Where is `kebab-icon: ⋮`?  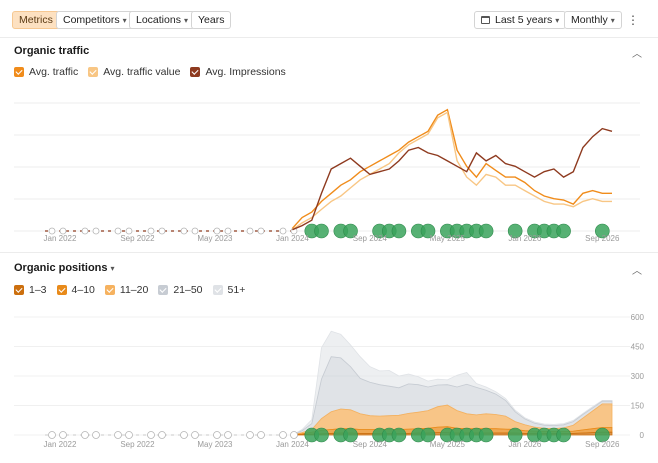
kebab-icon: ⋮ is located at coordinates (633, 20).